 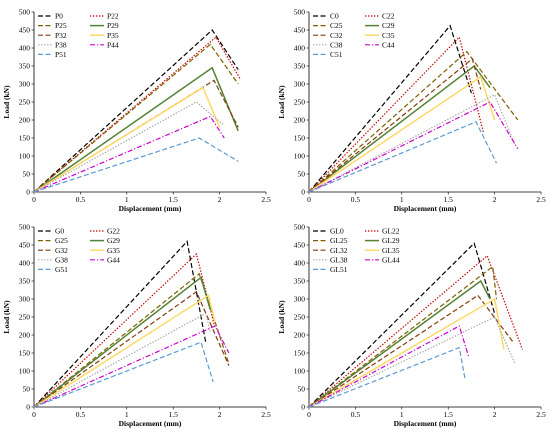 What do you see at coordinates (113, 44) in the screenshot?
I see `legend-label-p44: P44` at bounding box center [113, 44].